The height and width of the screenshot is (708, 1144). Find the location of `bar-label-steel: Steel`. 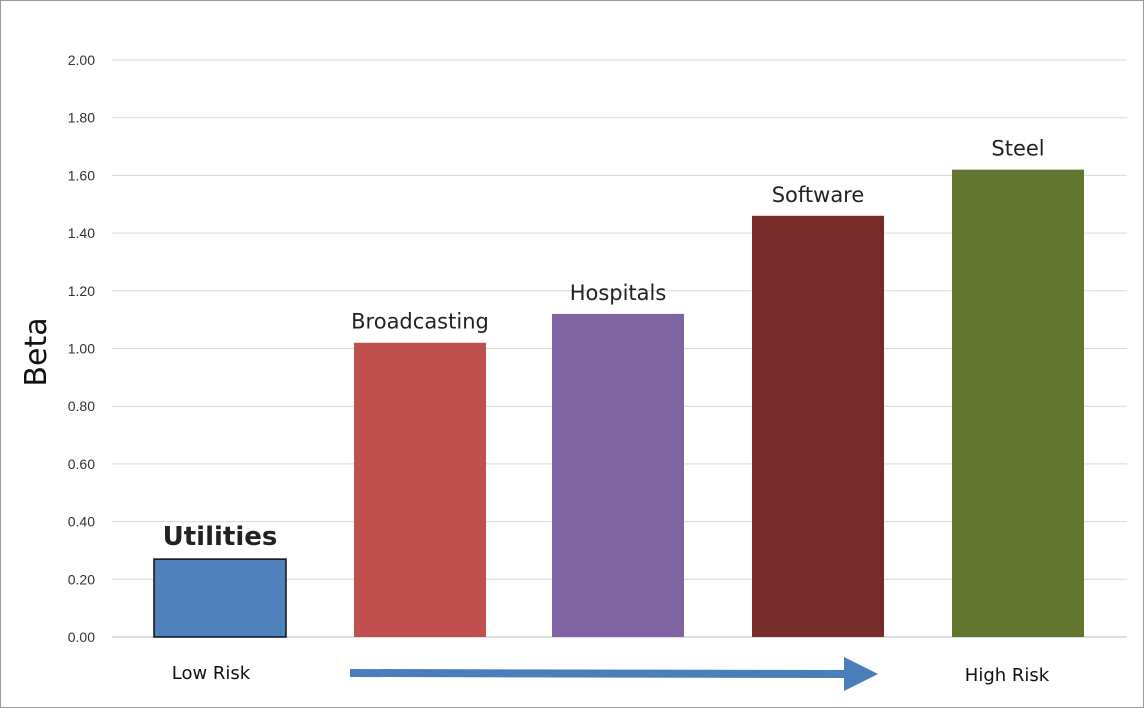

bar-label-steel: Steel is located at coordinates (1017, 149).